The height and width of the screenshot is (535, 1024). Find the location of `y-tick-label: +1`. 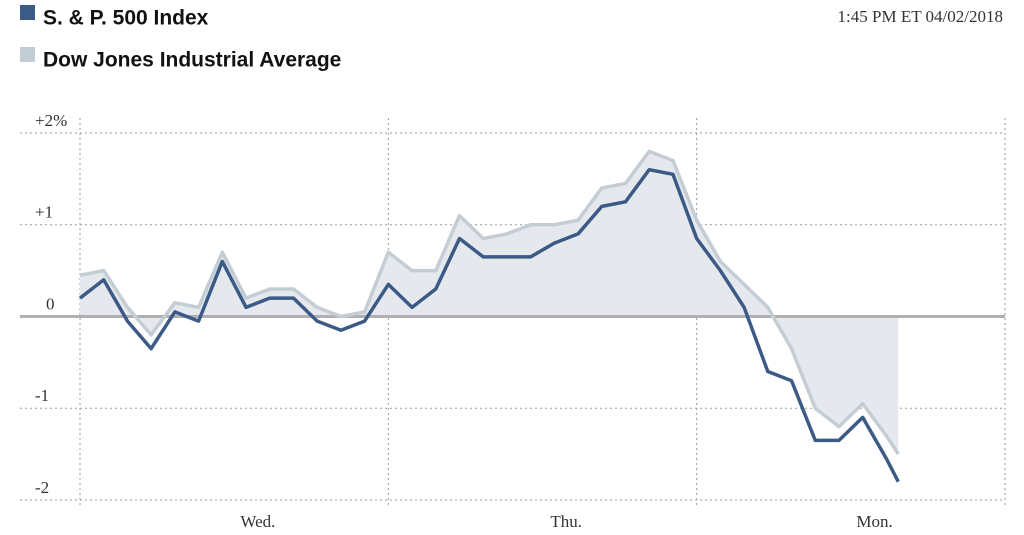

y-tick-label: +1 is located at coordinates (44, 212).